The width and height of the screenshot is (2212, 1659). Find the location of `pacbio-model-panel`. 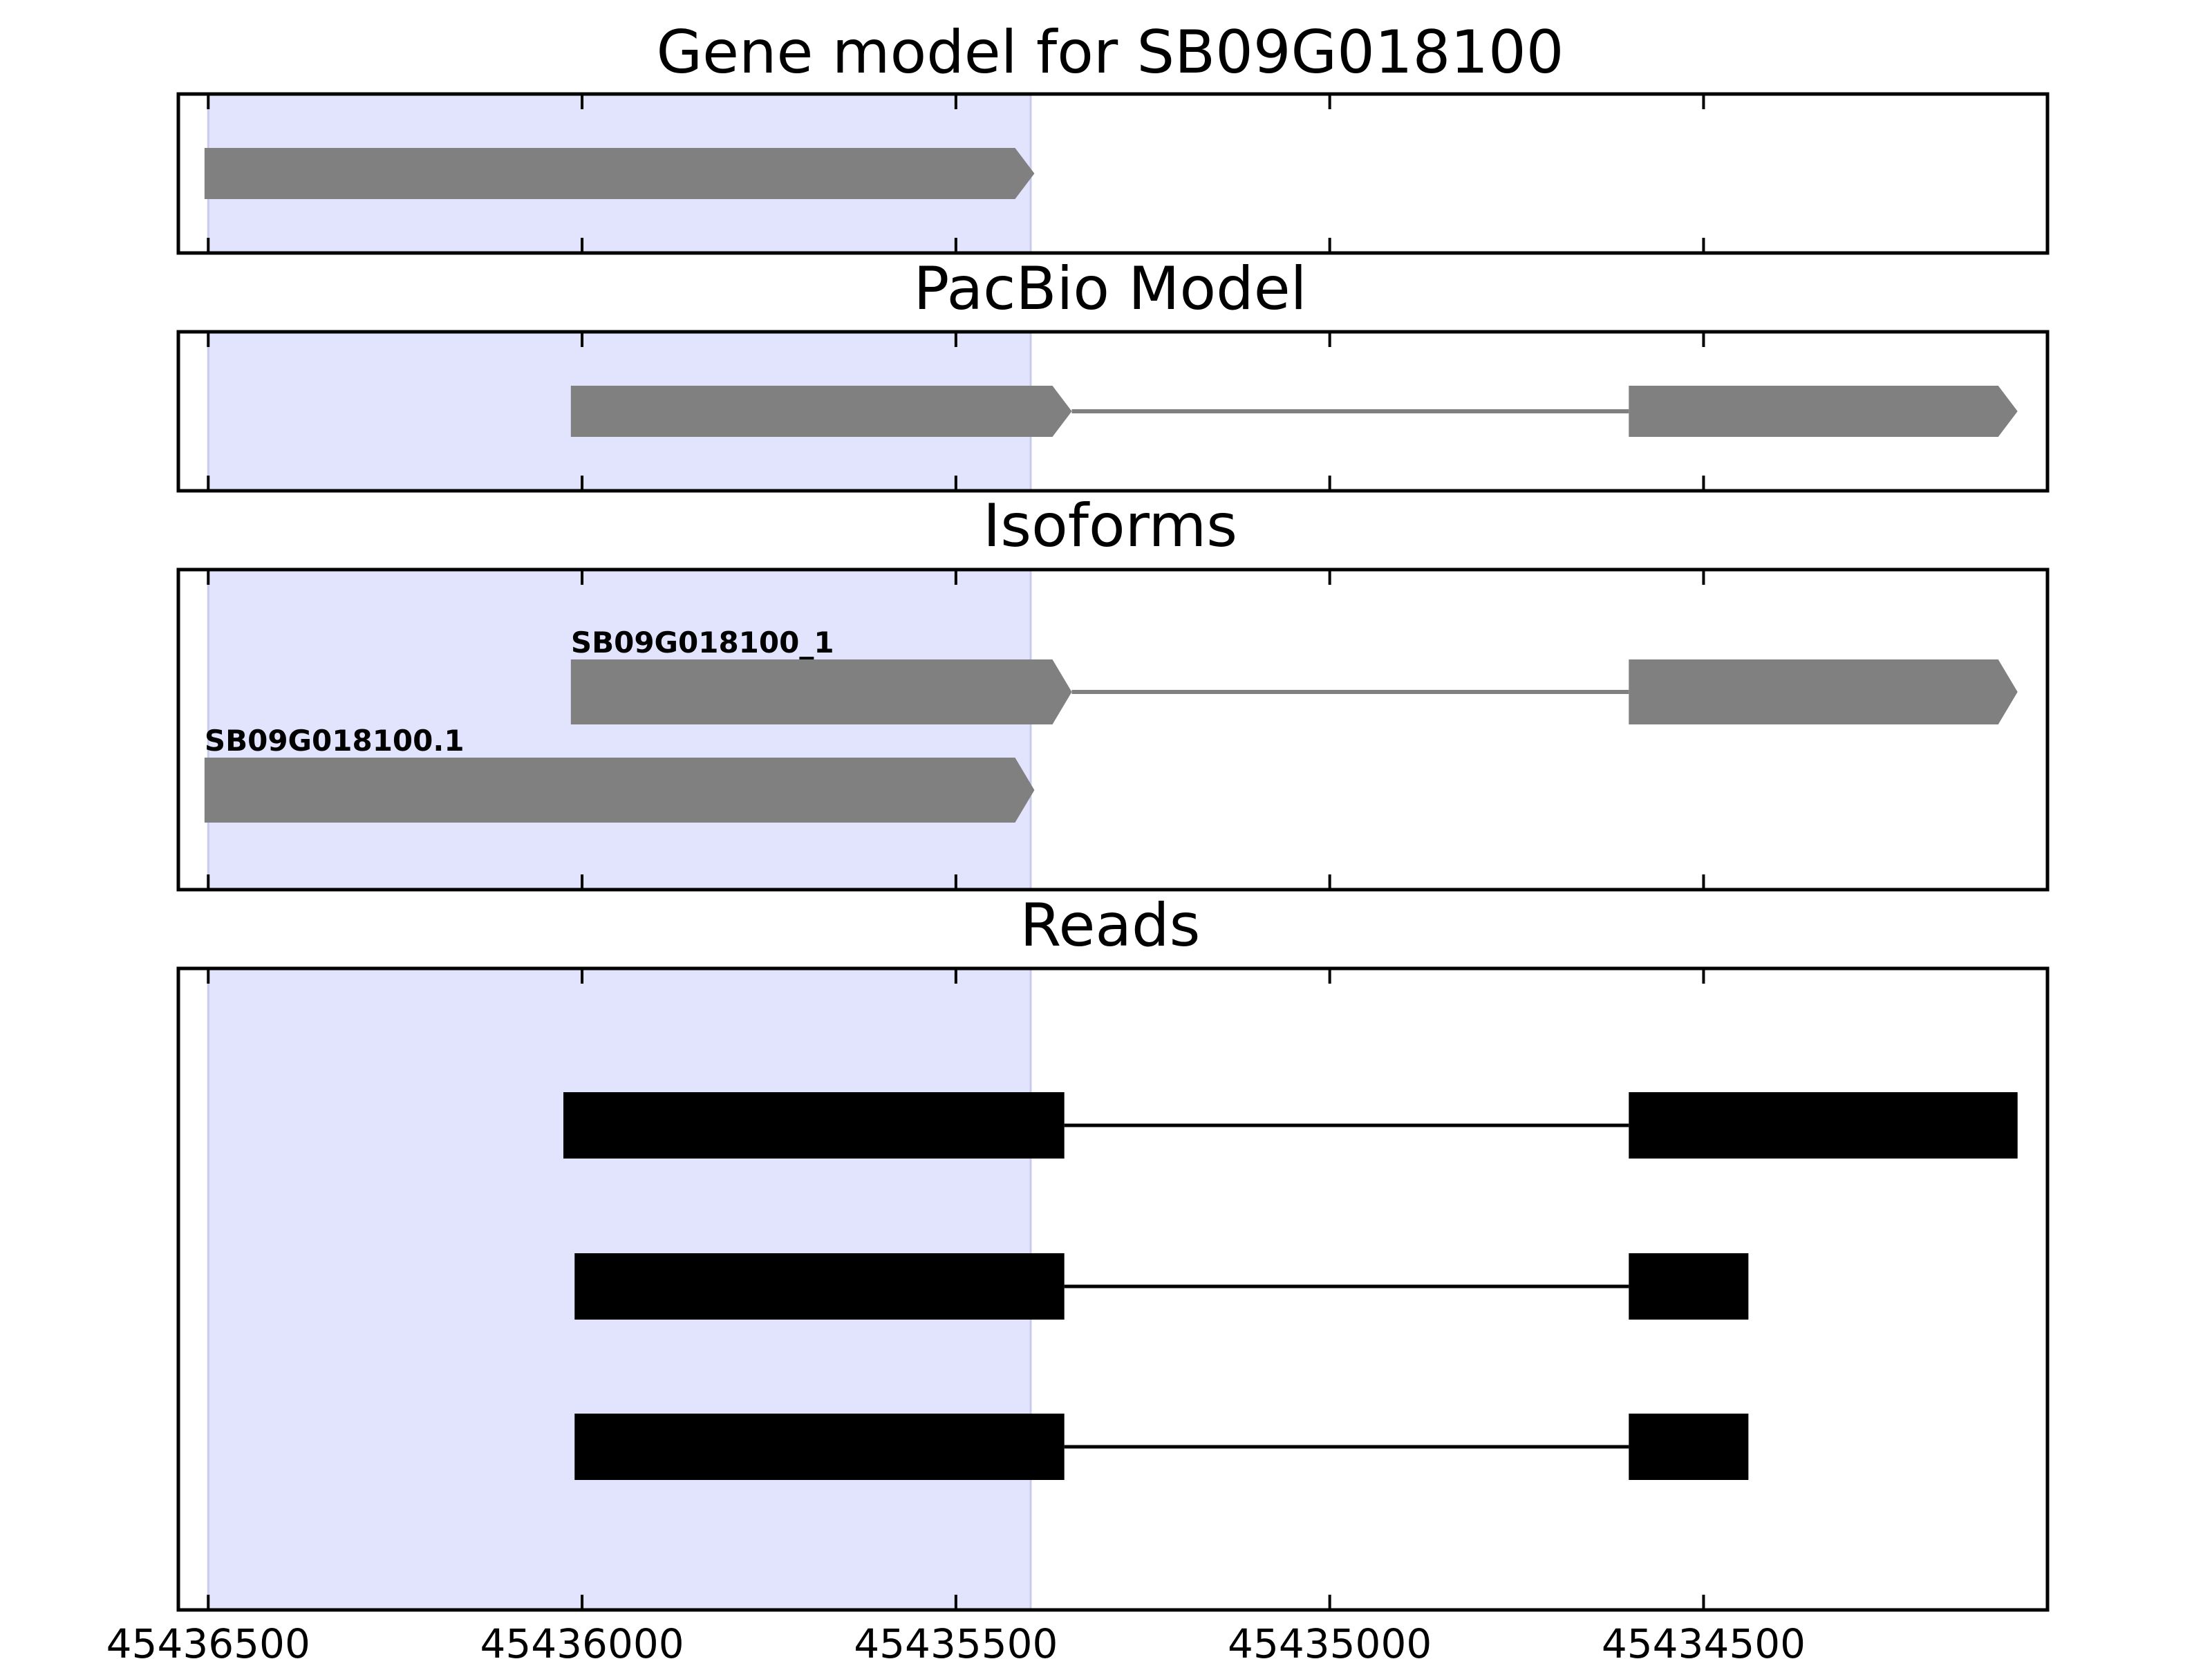

pacbio-model-panel is located at coordinates (1113, 412).